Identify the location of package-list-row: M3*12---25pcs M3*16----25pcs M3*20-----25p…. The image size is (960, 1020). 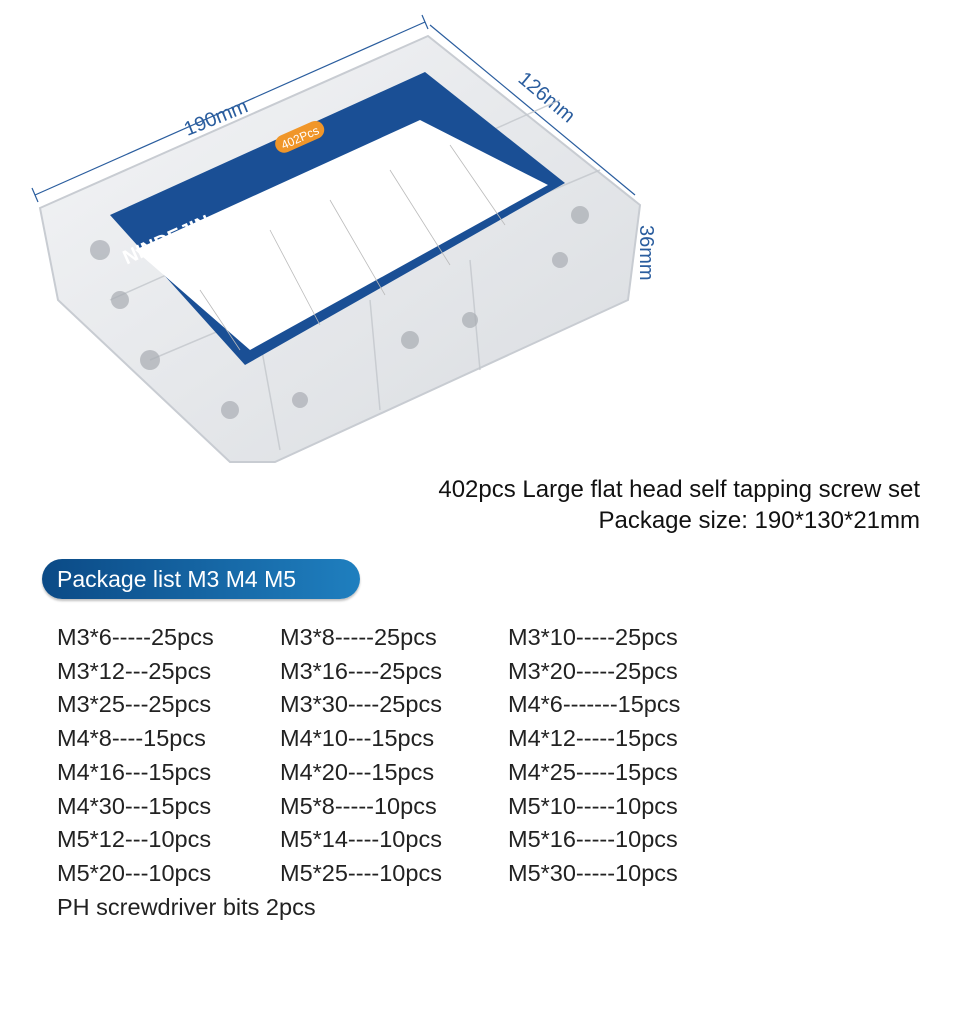
(480, 675).